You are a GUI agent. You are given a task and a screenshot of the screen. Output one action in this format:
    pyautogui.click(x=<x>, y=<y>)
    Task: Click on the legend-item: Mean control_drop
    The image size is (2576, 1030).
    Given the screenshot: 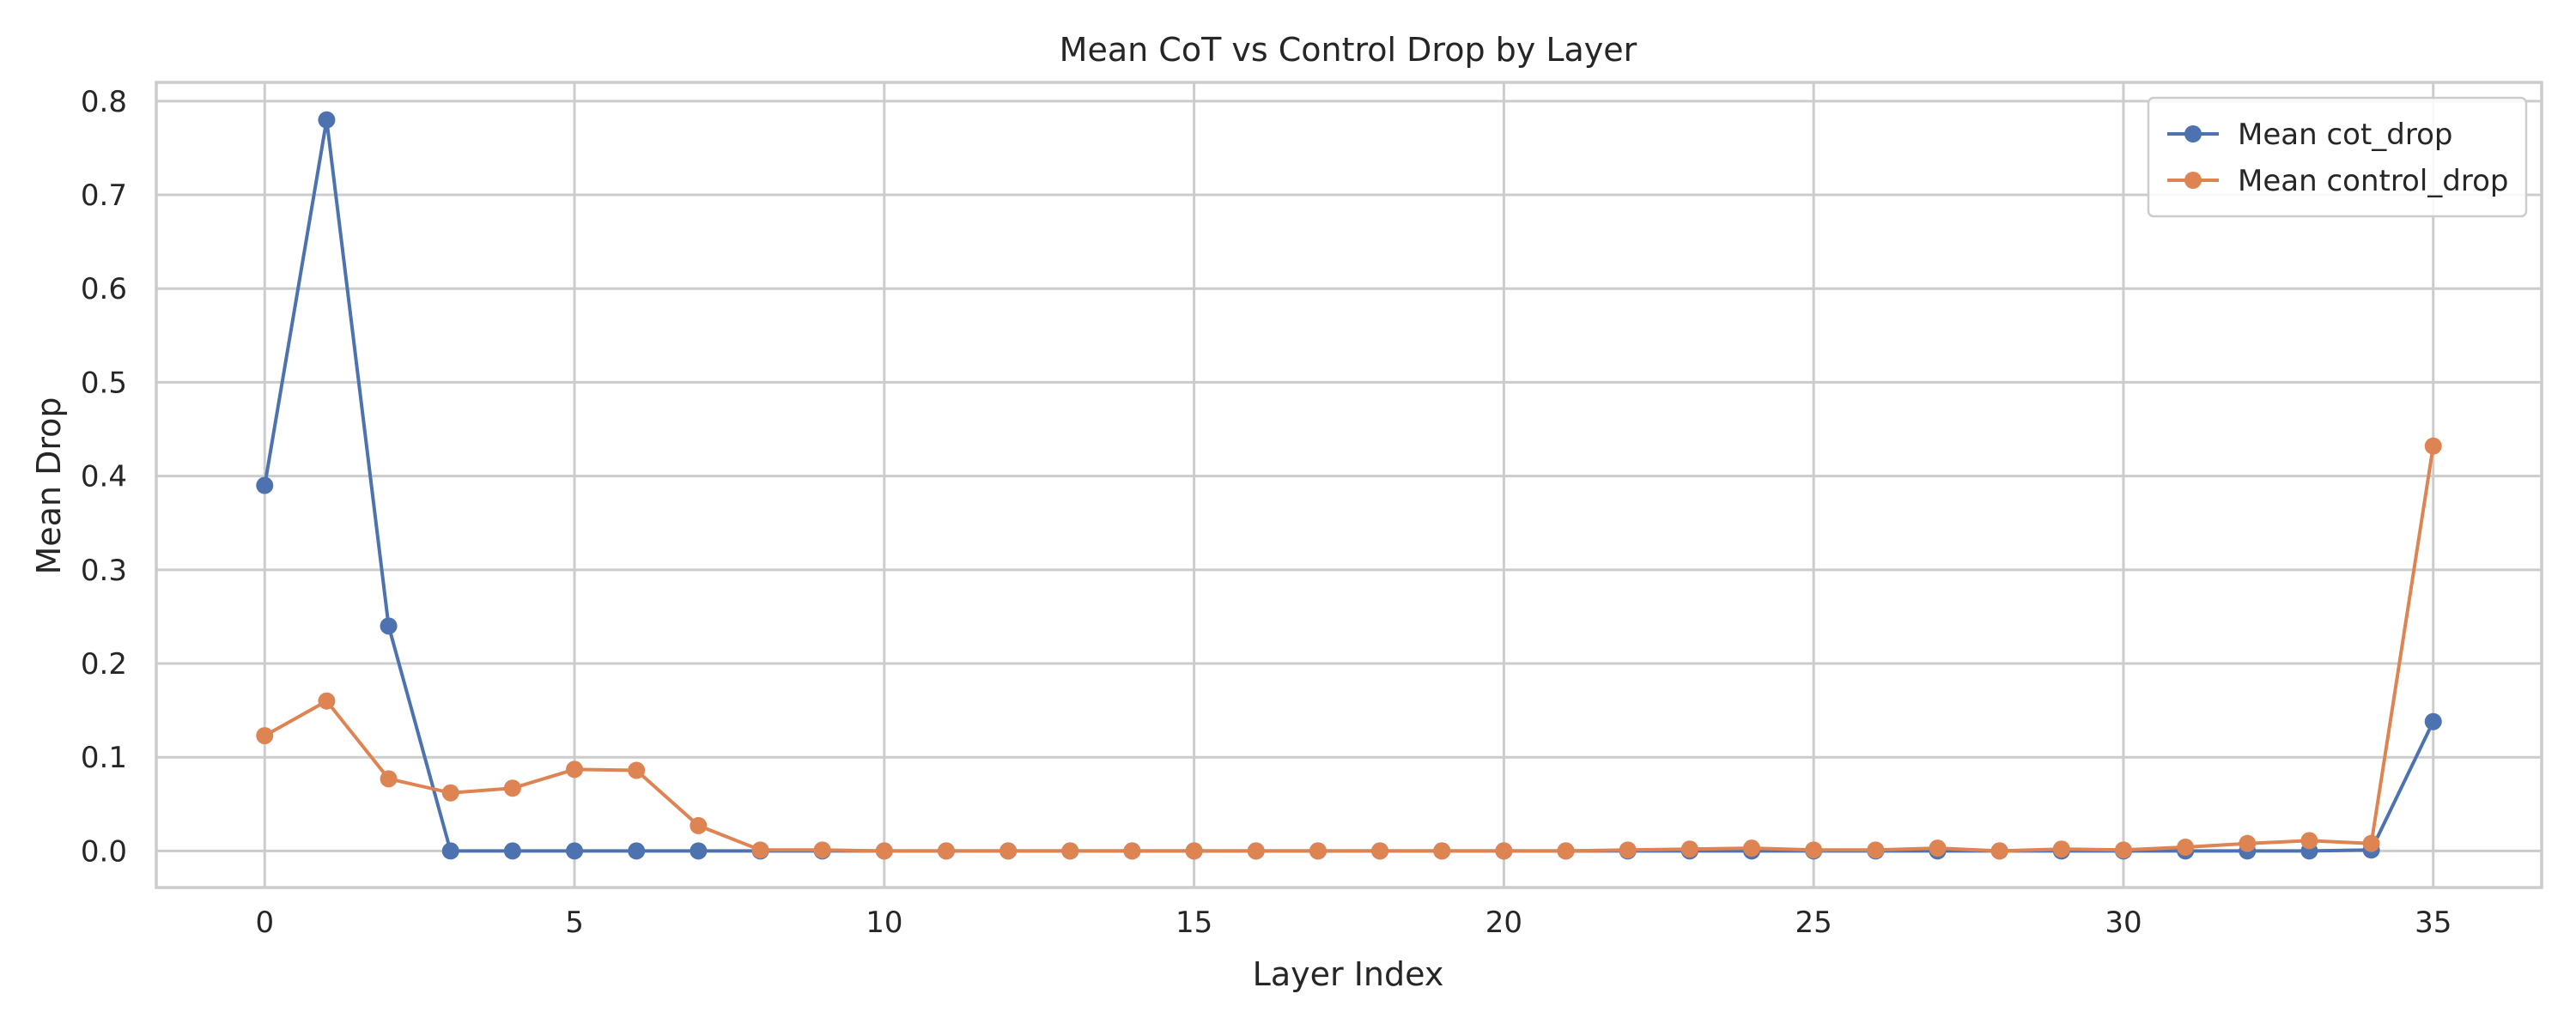 What is the action you would take?
    pyautogui.click(x=2338, y=181)
    